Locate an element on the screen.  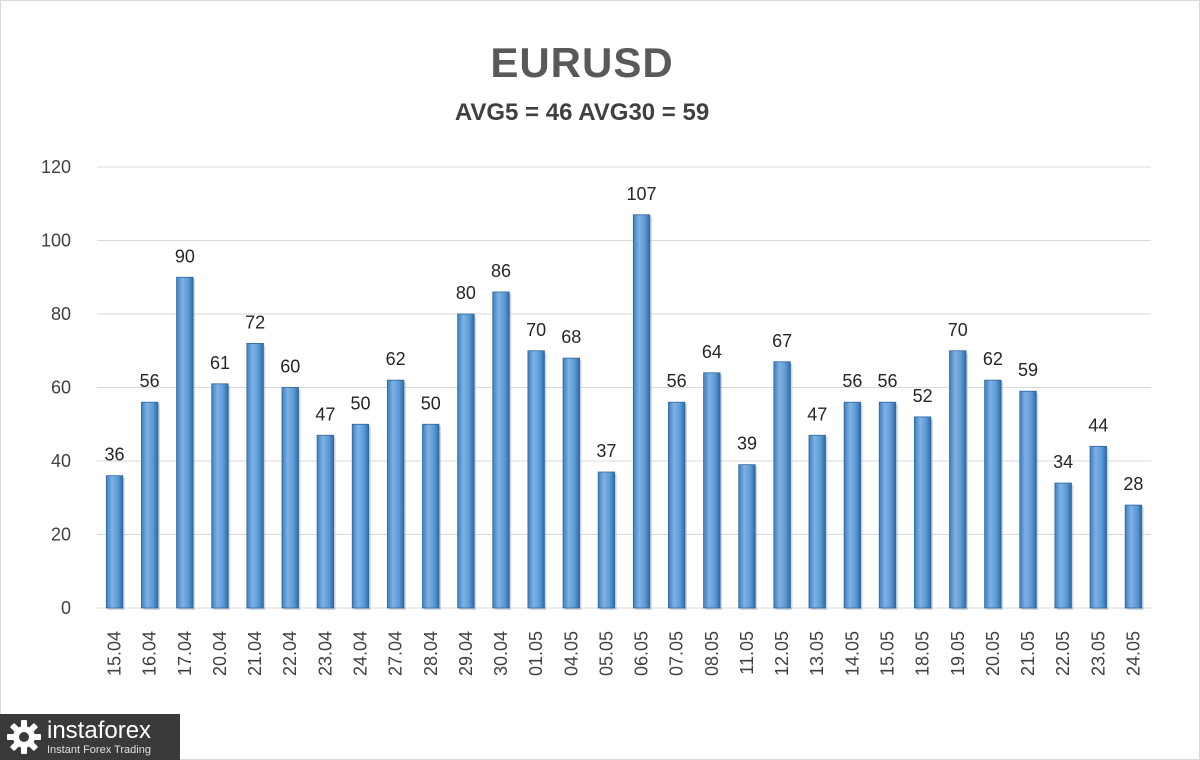
instaforex-logo: instaforex Instant Forex Trading is located at coordinates (90, 737).